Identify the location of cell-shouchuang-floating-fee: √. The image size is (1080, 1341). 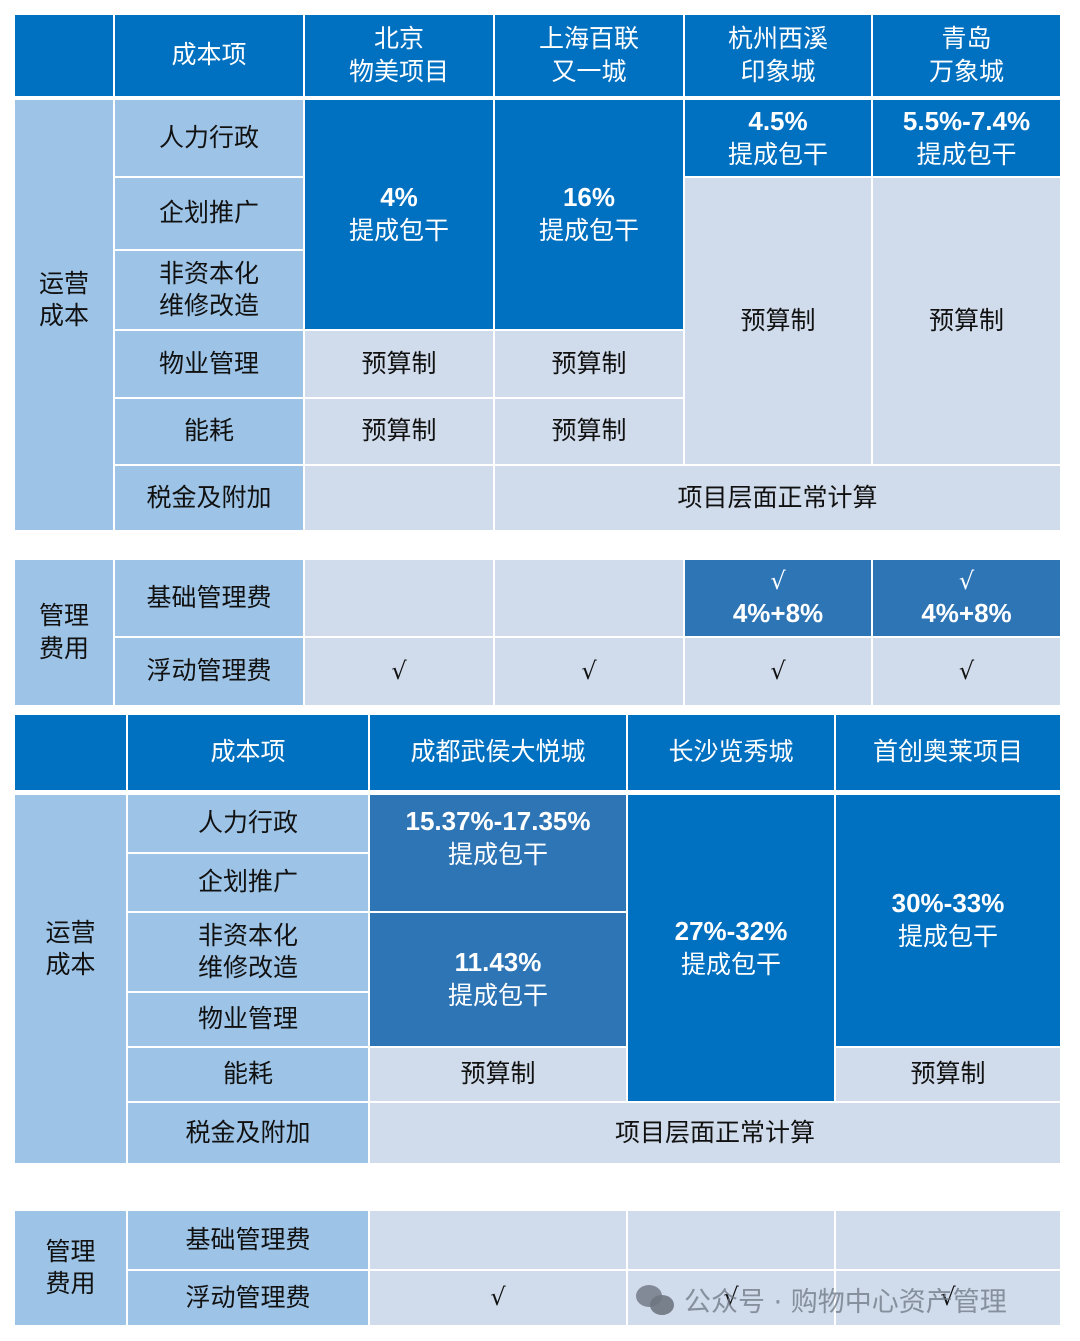
(948, 1298).